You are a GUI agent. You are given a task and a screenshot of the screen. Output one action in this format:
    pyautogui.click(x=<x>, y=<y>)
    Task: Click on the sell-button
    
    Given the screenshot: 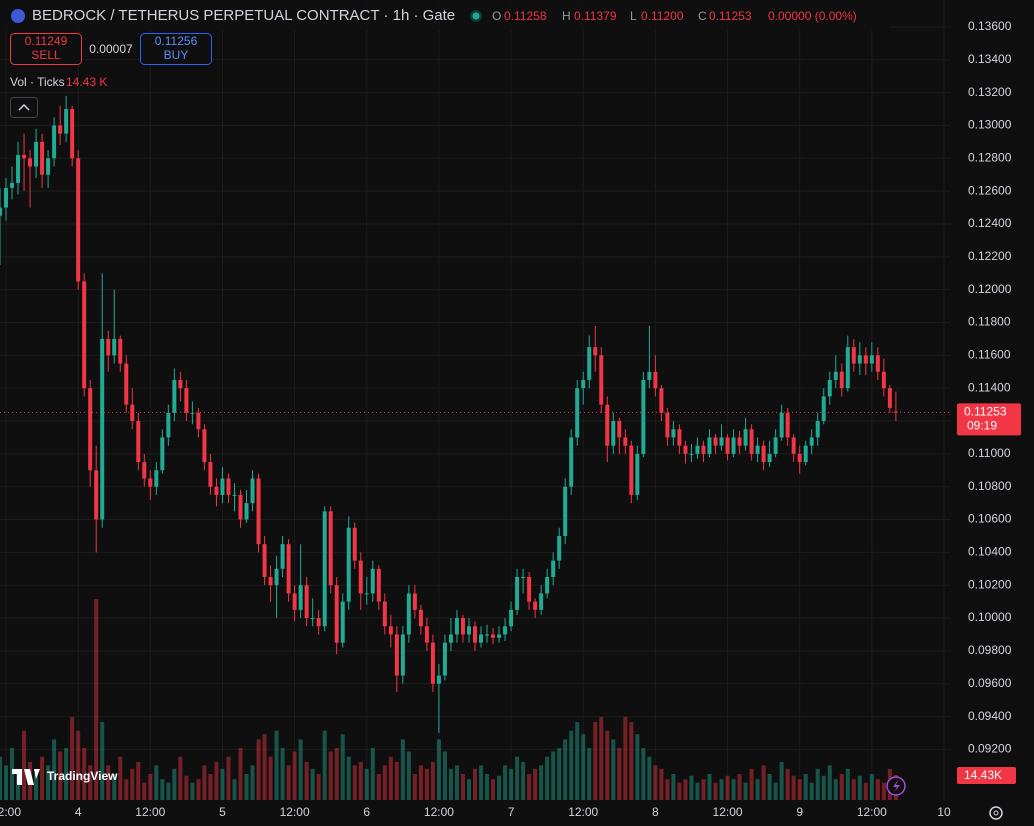 What is the action you would take?
    pyautogui.click(x=46, y=49)
    